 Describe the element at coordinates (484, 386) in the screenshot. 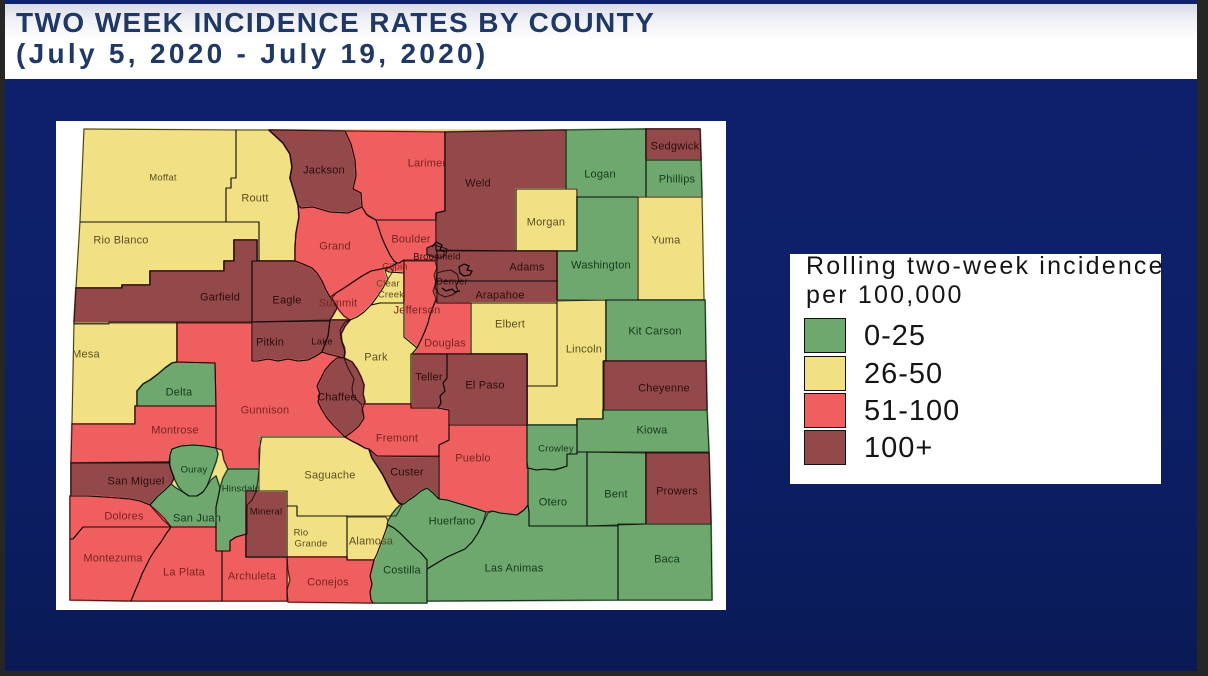

I see `svg-text: El Paso` at that location.